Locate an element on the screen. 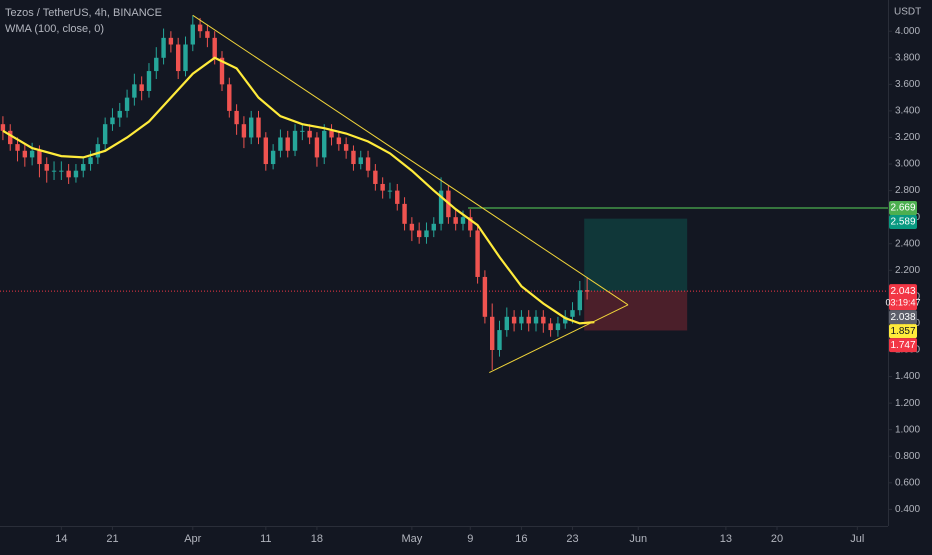 The image size is (932, 555). target-zone is located at coordinates (636, 255).